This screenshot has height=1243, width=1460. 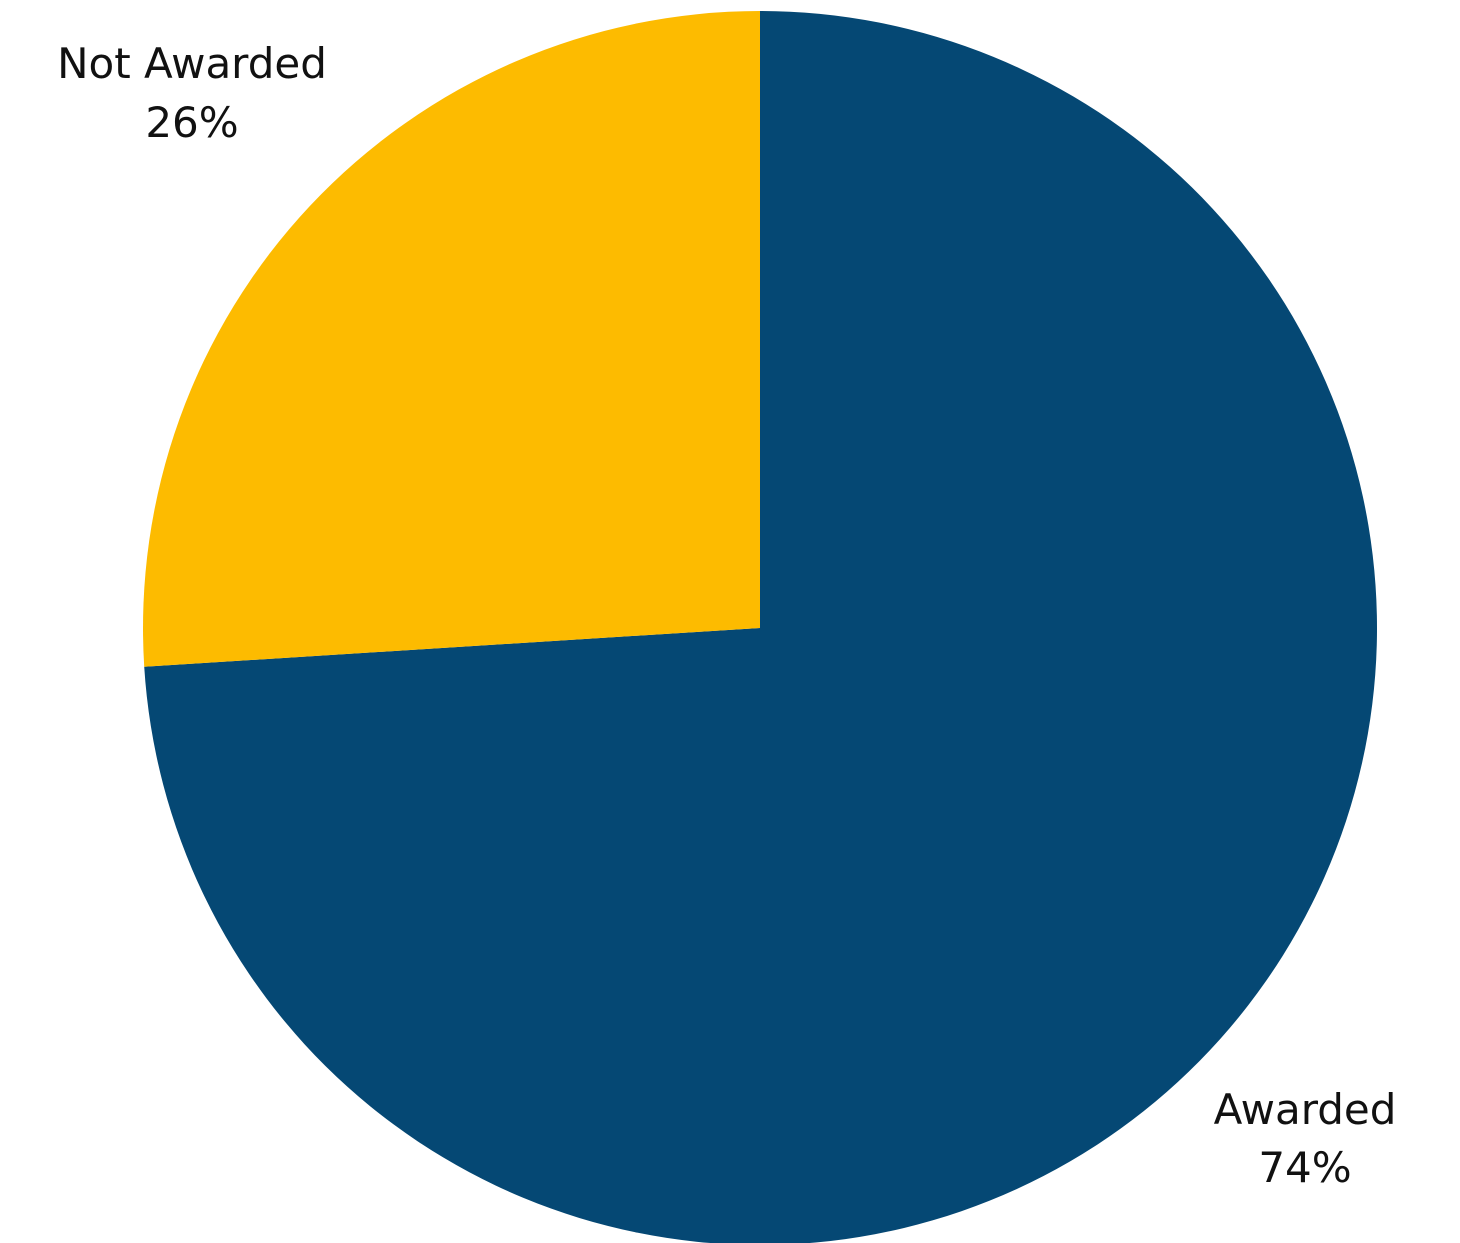 What do you see at coordinates (1305, 1109) in the screenshot?
I see `slice-label-awarded: Awarded` at bounding box center [1305, 1109].